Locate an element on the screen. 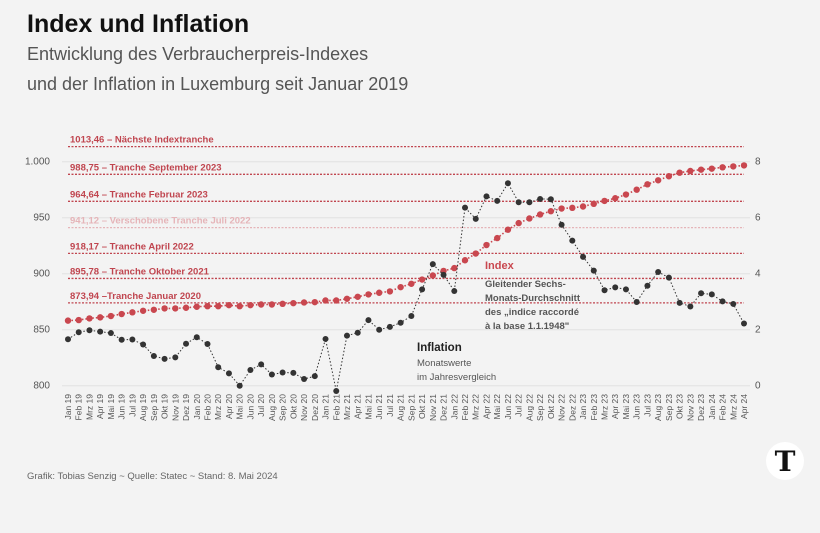 The height and width of the screenshot is (533, 820). x-tick-label: Mrz 22 is located at coordinates (476, 407).